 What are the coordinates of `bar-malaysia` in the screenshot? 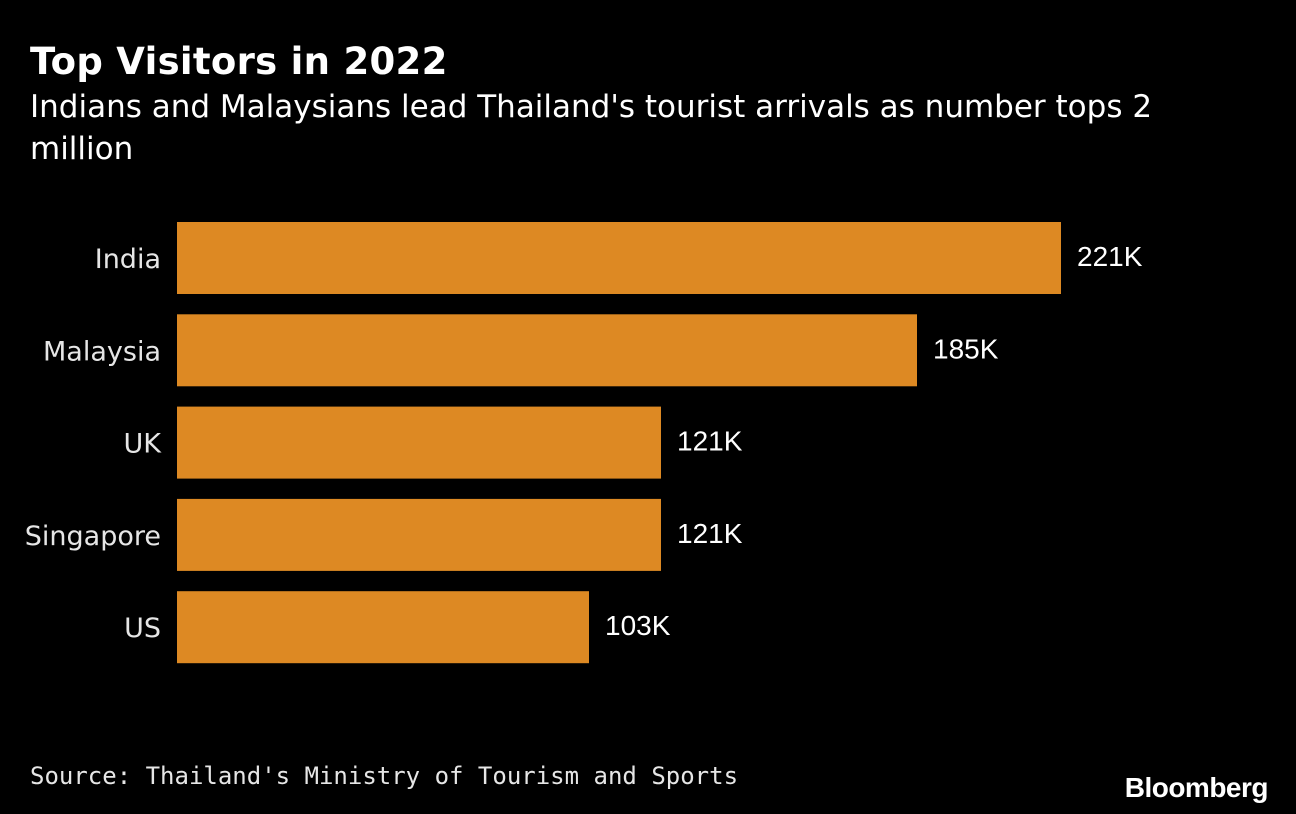 It's located at (547, 350).